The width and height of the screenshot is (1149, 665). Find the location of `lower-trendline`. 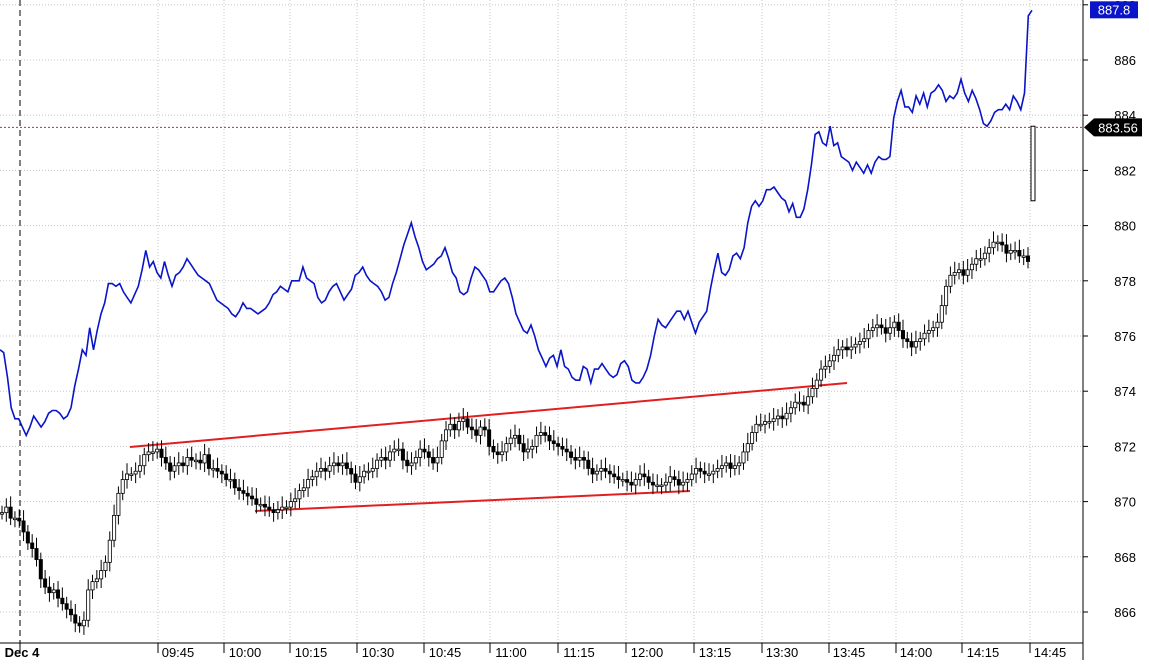

lower-trendline is located at coordinates (472, 501).